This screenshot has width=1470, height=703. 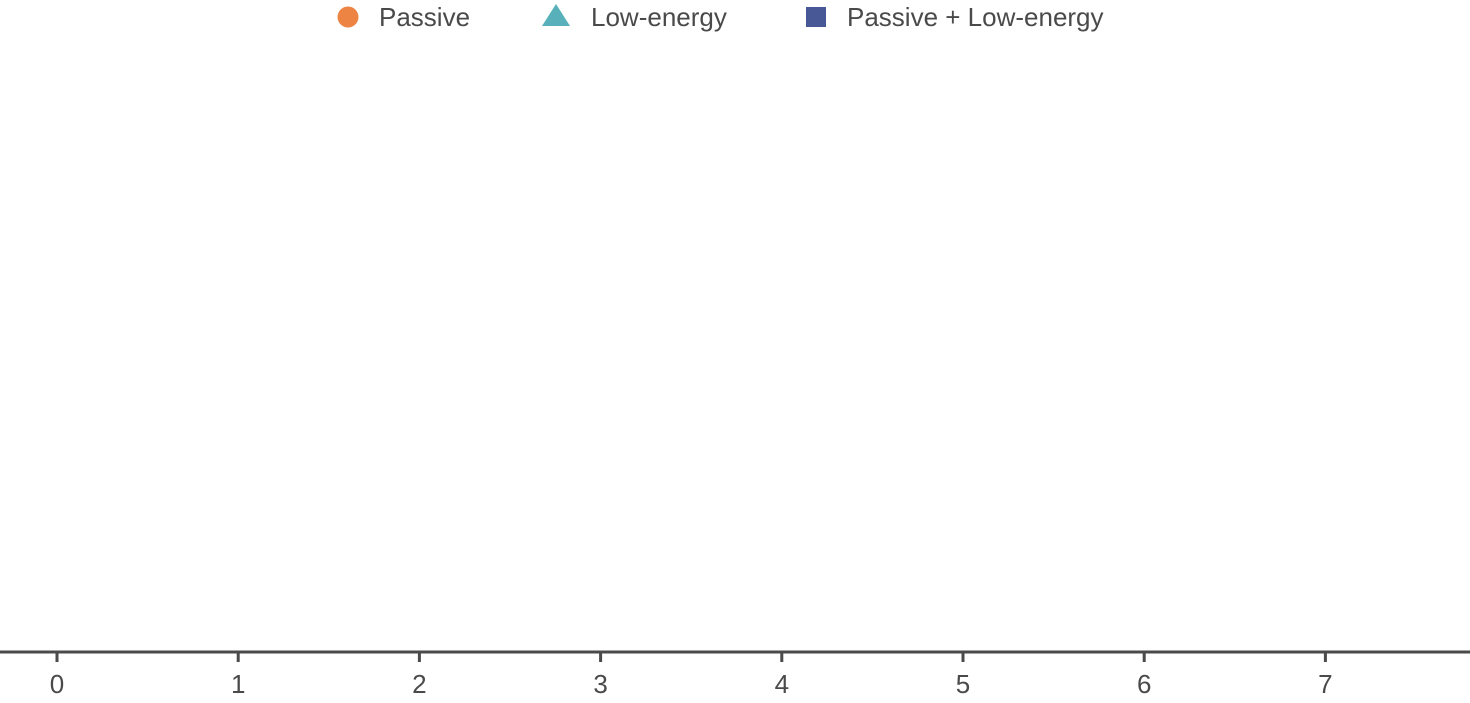 What do you see at coordinates (600, 684) in the screenshot?
I see `x-tick-label: 3` at bounding box center [600, 684].